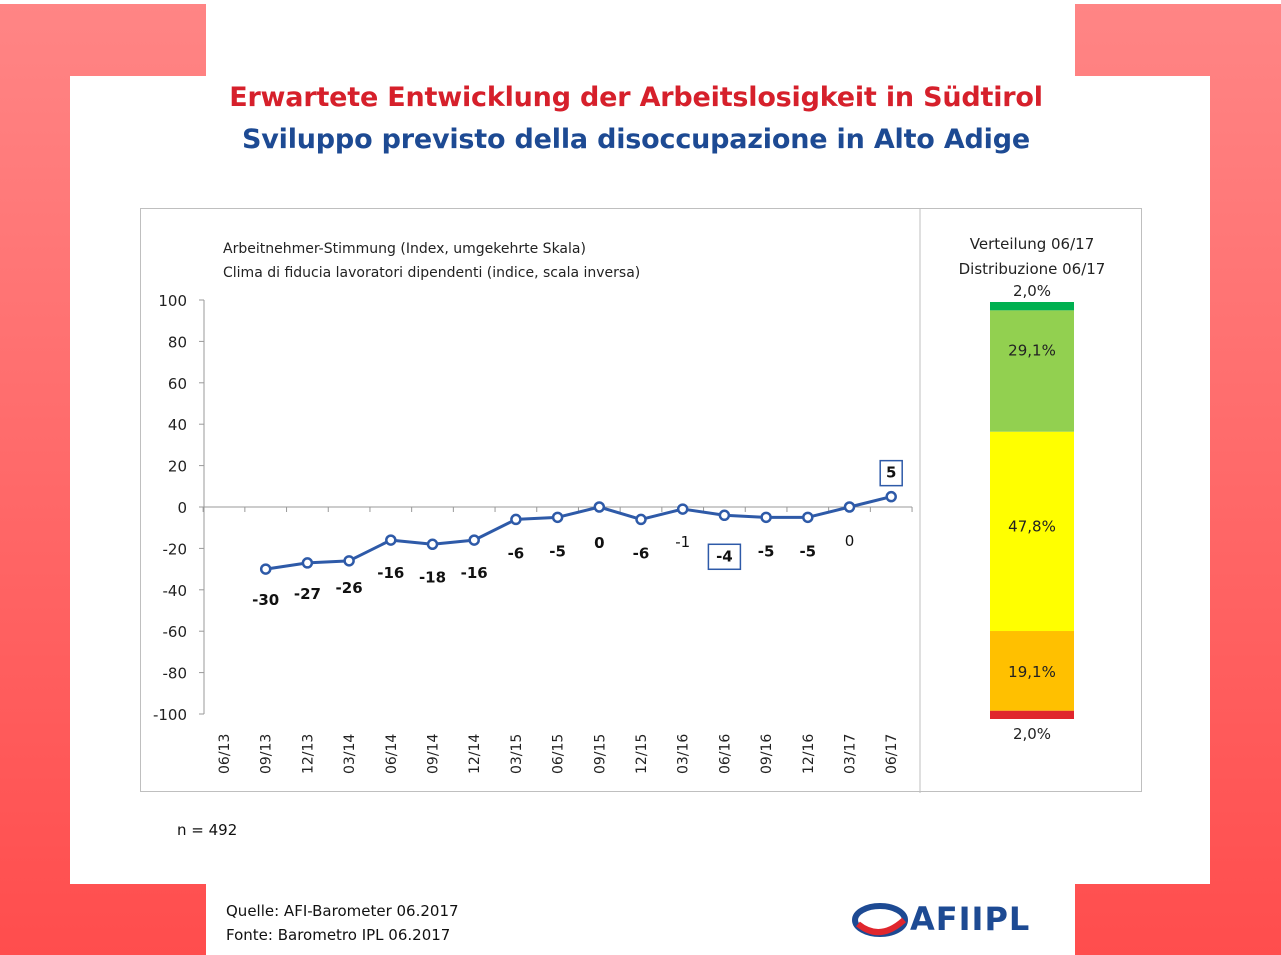  What do you see at coordinates (642, 754) in the screenshot?
I see `x-tick-label: 12/15` at bounding box center [642, 754].